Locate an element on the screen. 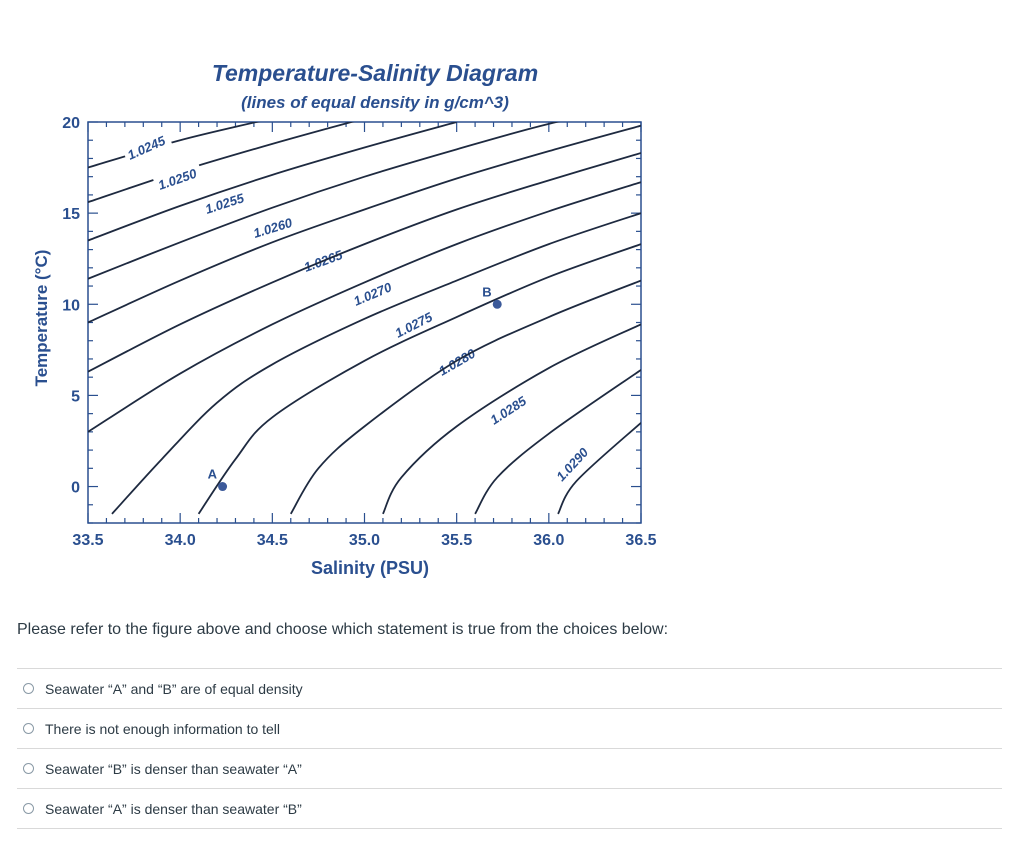 This screenshot has width=1024, height=848. point-label-a: A is located at coordinates (213, 474).